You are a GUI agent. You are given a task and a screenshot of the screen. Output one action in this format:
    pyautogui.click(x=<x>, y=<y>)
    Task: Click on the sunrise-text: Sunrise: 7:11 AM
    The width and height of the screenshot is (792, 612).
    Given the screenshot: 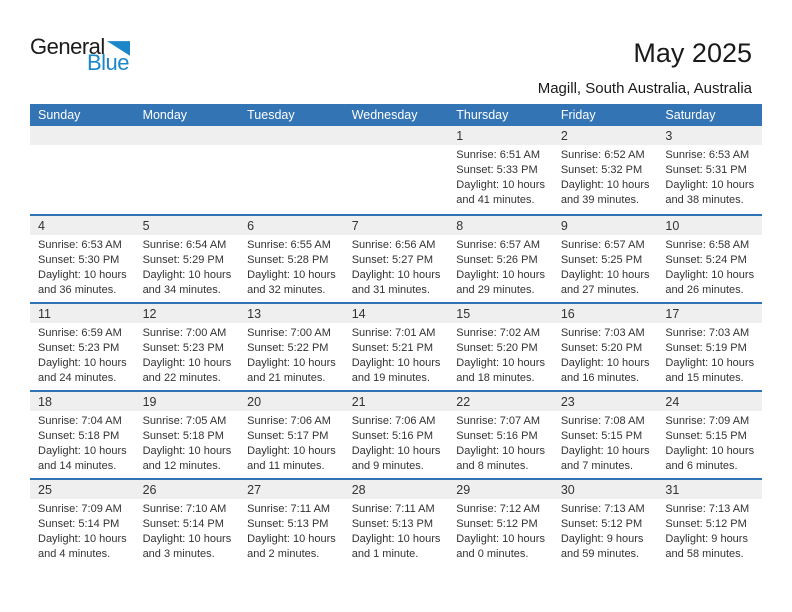 What is the action you would take?
    pyautogui.click(x=393, y=509)
    